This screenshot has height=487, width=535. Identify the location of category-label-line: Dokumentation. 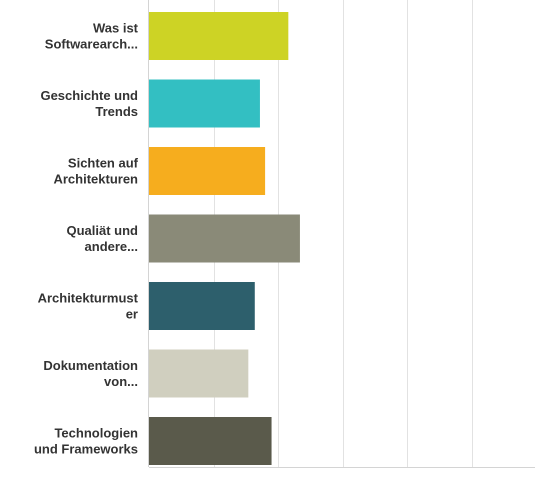
(90, 365).